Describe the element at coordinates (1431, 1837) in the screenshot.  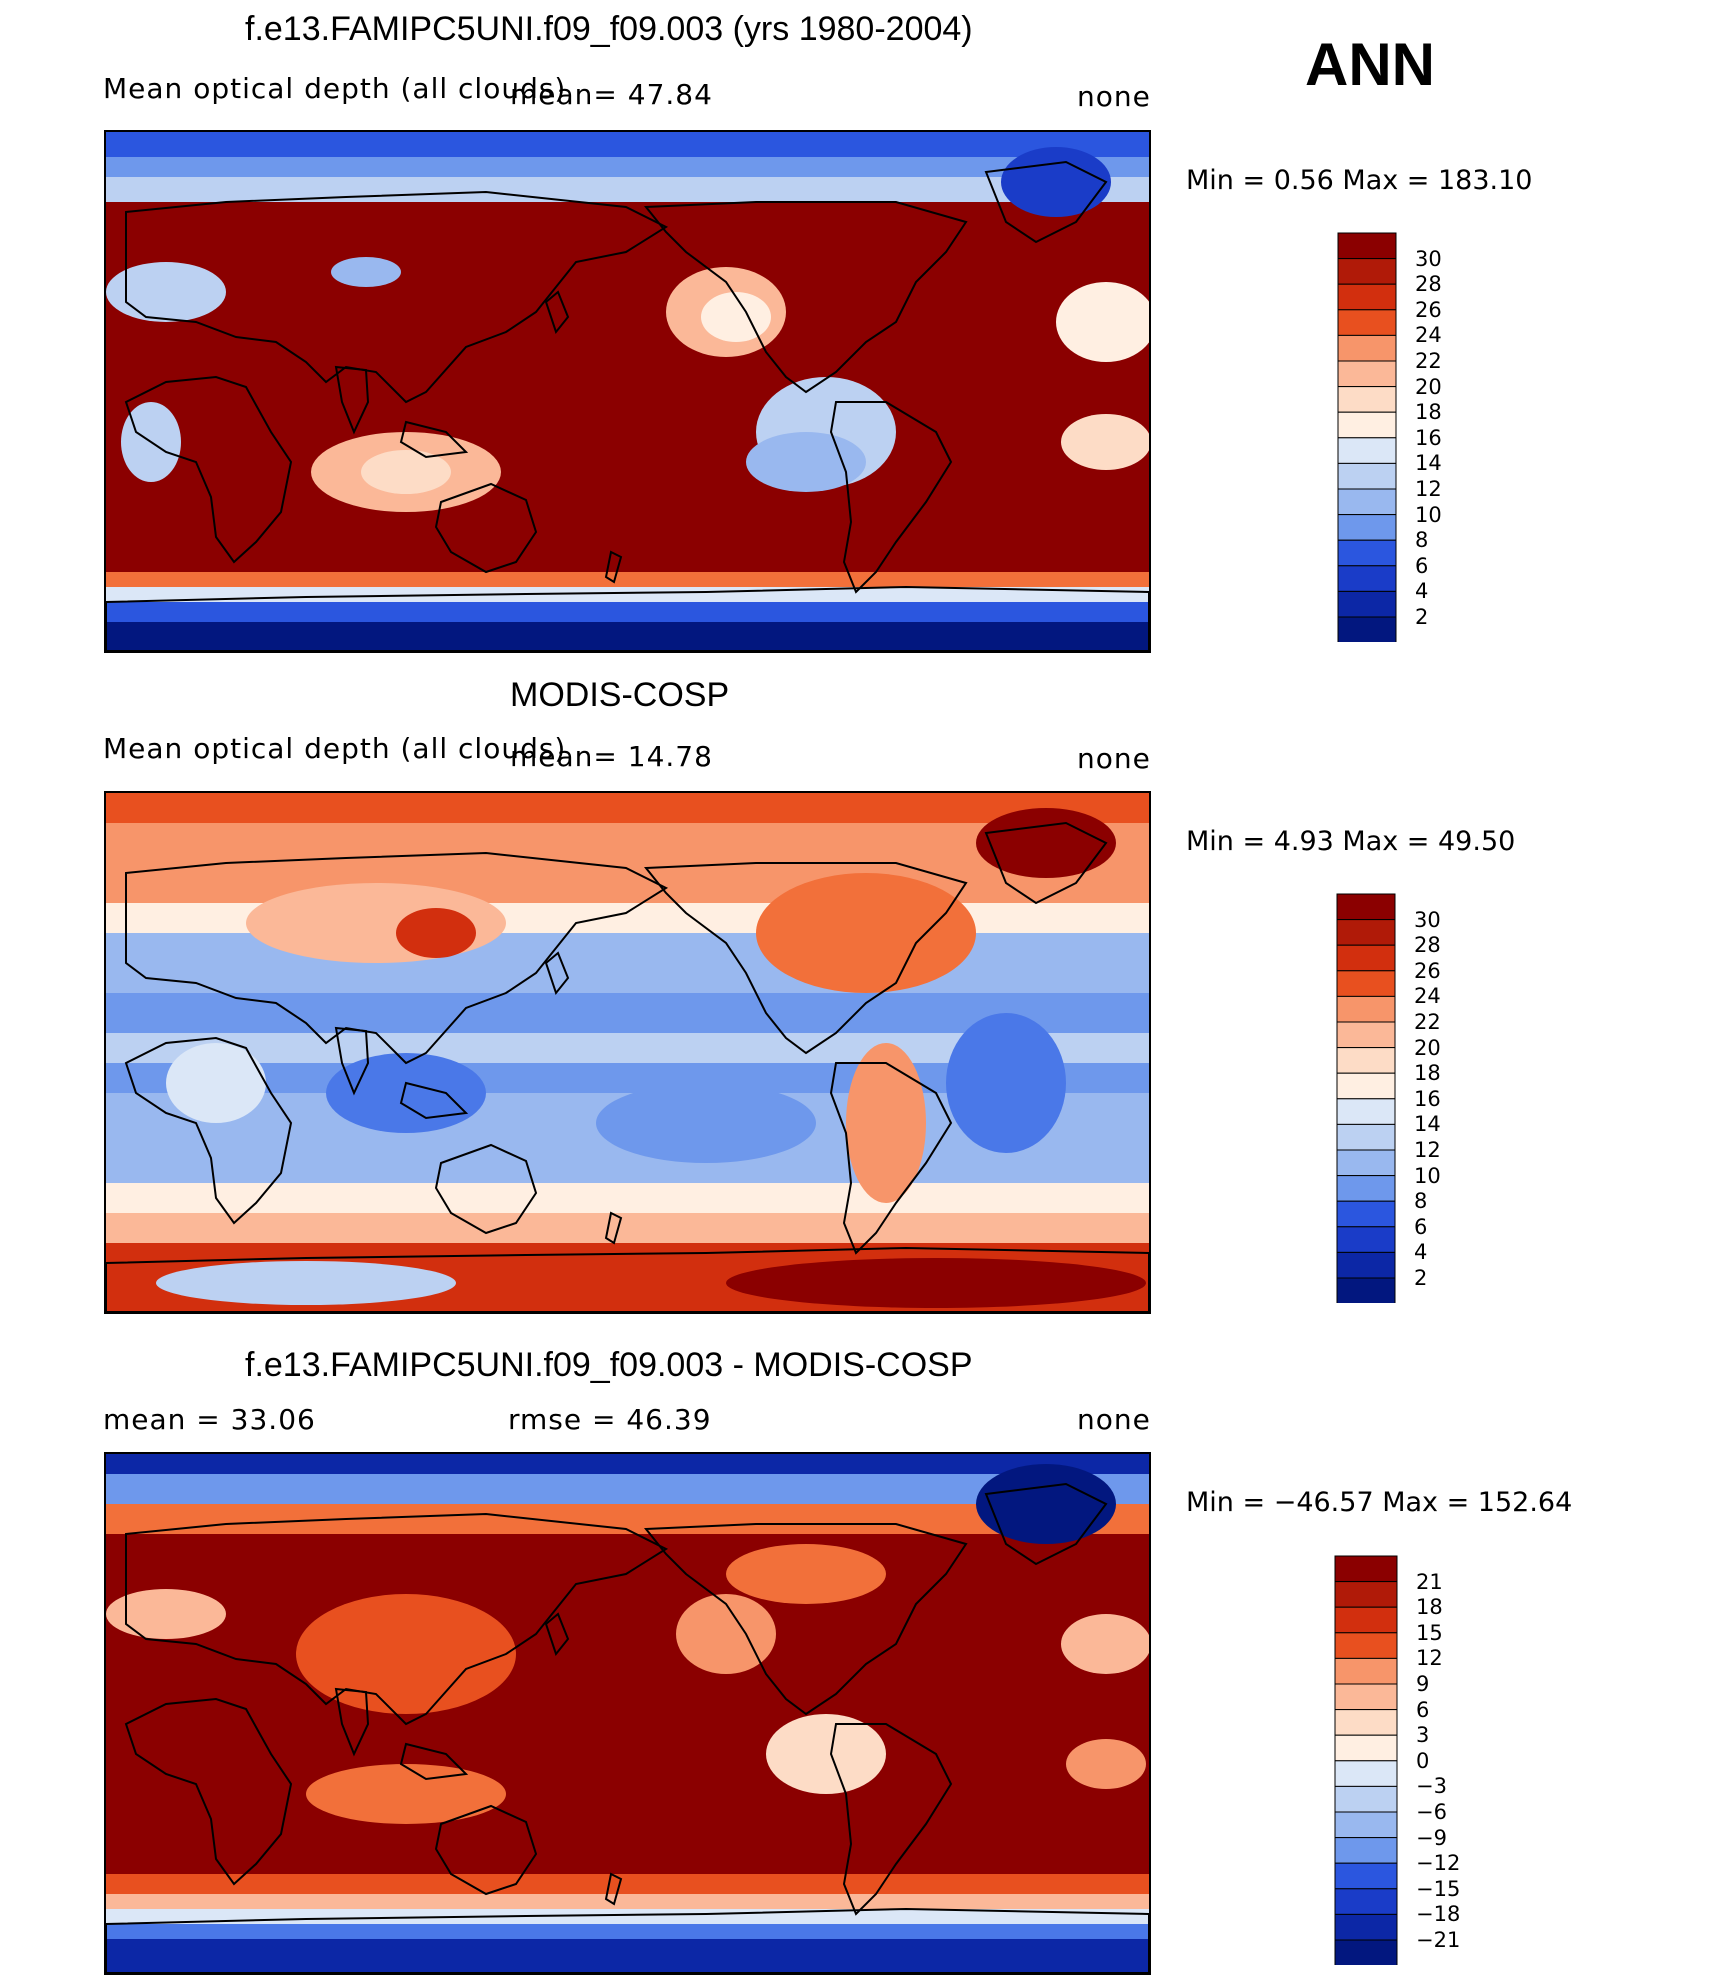
I see `colorbar-tick-label: −9` at that location.